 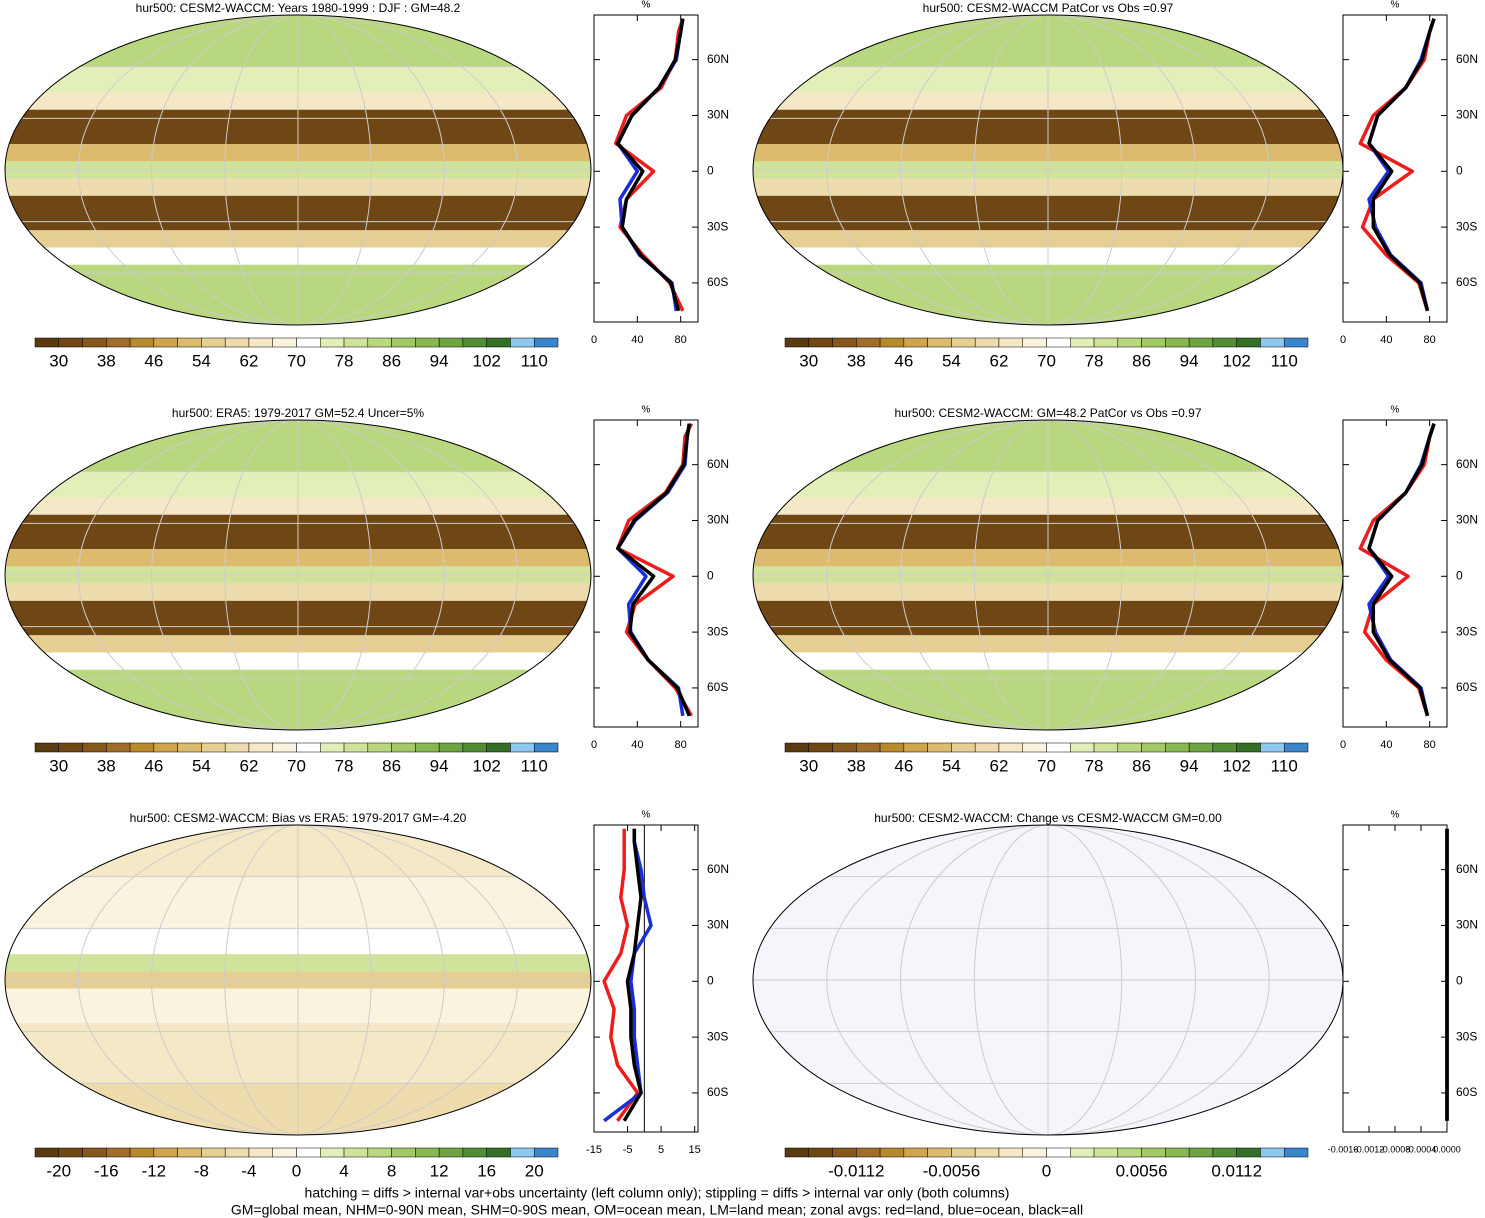 I want to click on colorbar-label: -0.0056, so click(x=952, y=1170).